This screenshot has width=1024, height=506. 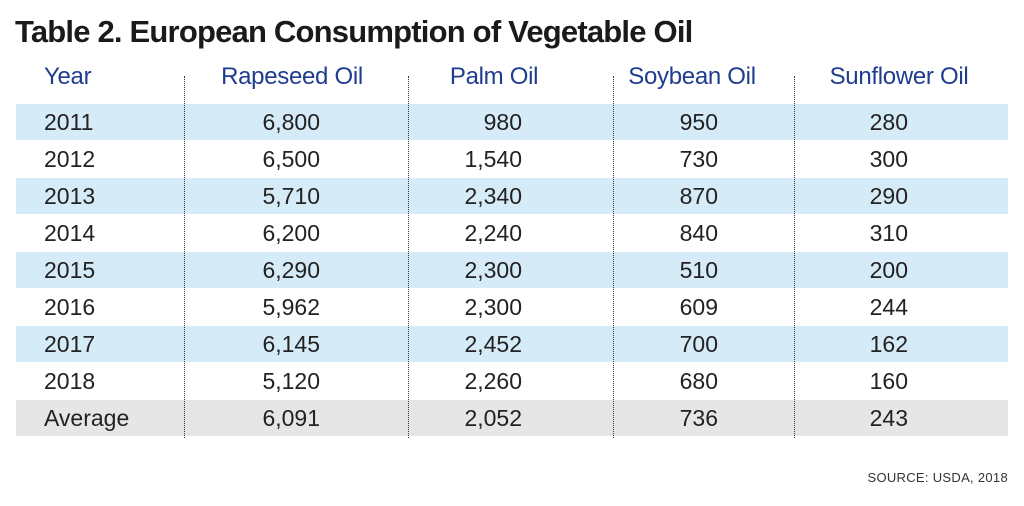 What do you see at coordinates (888, 233) in the screenshot?
I see `table-cell: 310` at bounding box center [888, 233].